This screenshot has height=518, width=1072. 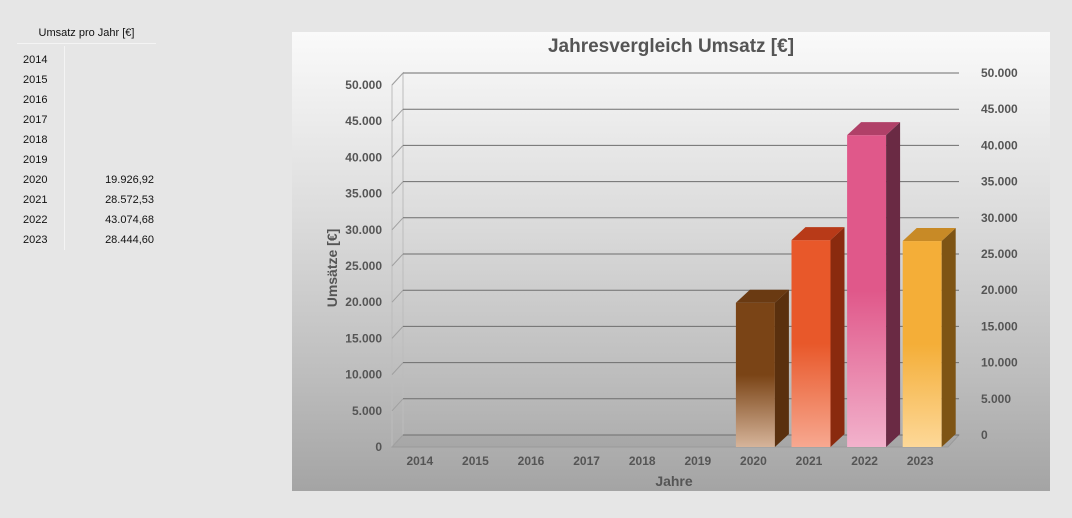 What do you see at coordinates (845, 285) in the screenshot?
I see `bars` at bounding box center [845, 285].